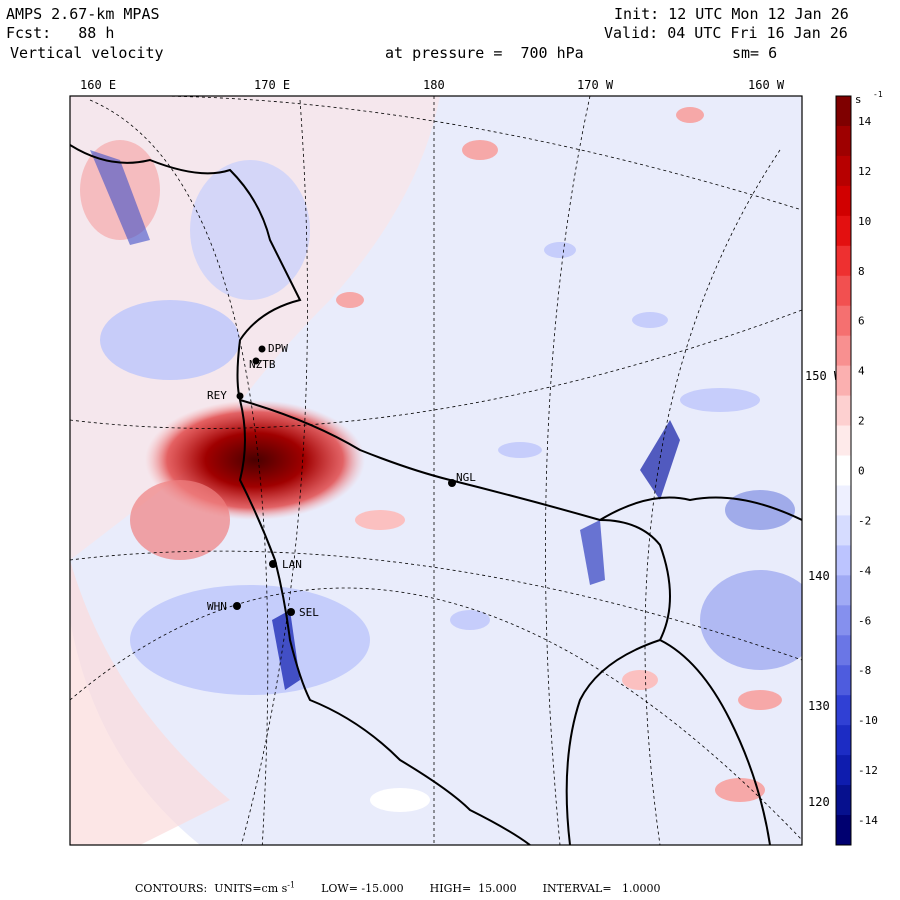 The image size is (900, 900). What do you see at coordinates (878, 94) in the screenshot?
I see `colorbar-unit-exponent: -1` at bounding box center [878, 94].